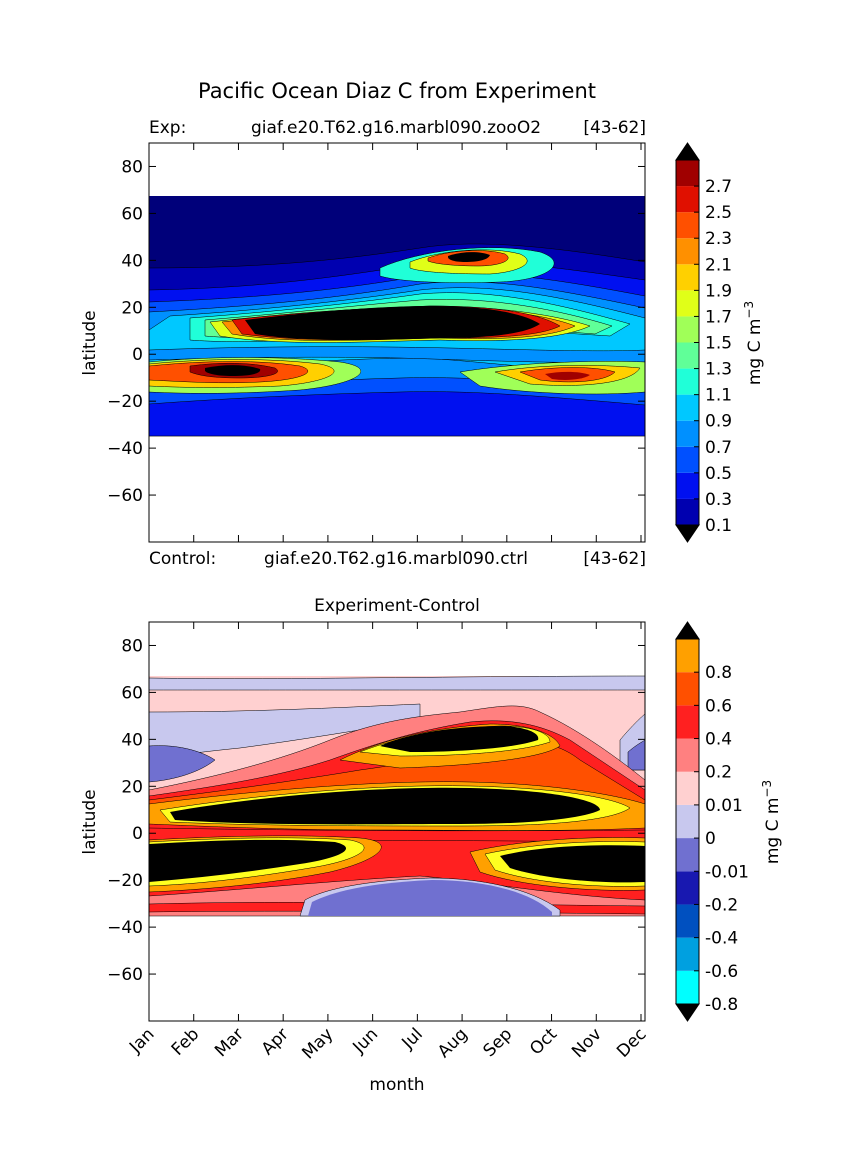 This screenshot has width=866, height=1174. What do you see at coordinates (721, 905) in the screenshot?
I see `colorbar-tick-label: -0.2` at bounding box center [721, 905].